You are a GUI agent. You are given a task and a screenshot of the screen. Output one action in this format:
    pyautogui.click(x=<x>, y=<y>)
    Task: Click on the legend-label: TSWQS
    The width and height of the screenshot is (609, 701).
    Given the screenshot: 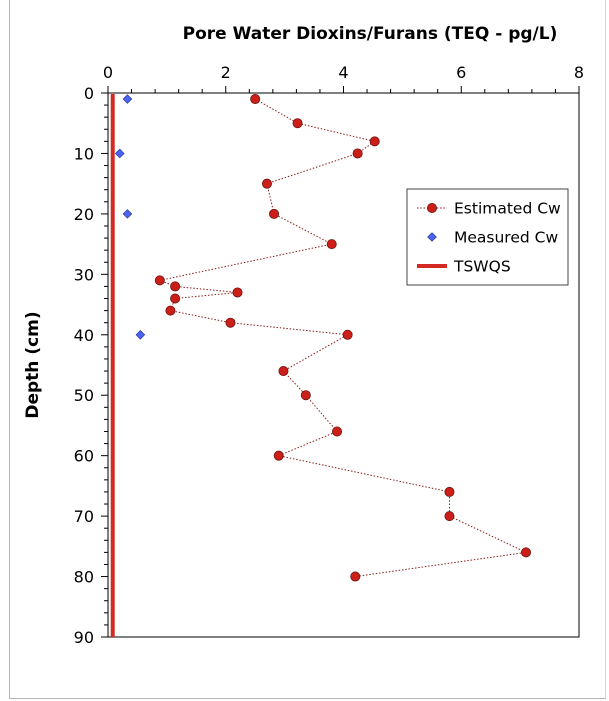 What is the action you would take?
    pyautogui.click(x=482, y=267)
    